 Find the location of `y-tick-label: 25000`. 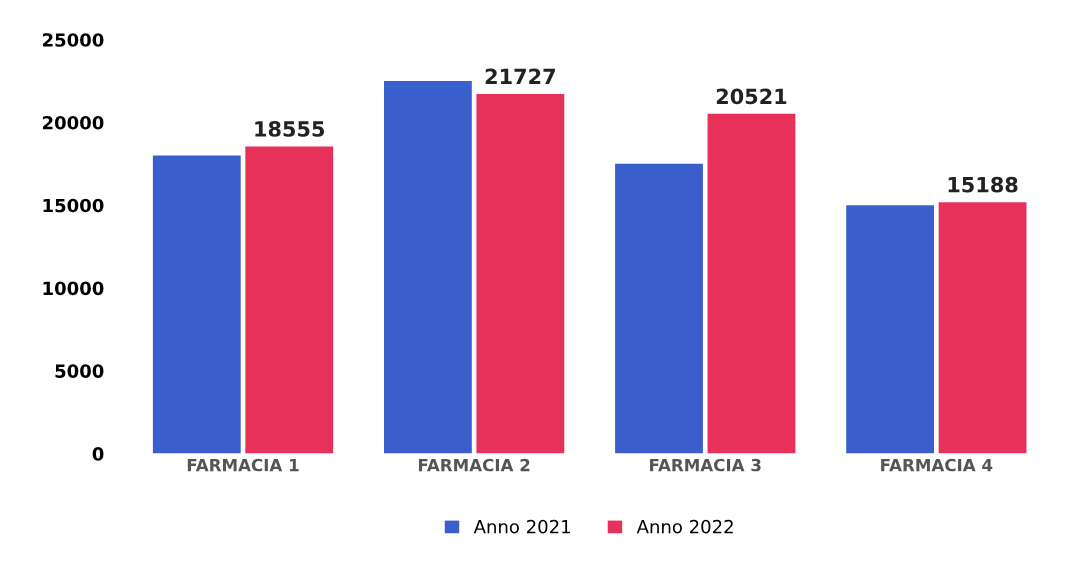

y-tick-label: 25000 is located at coordinates (73, 40).